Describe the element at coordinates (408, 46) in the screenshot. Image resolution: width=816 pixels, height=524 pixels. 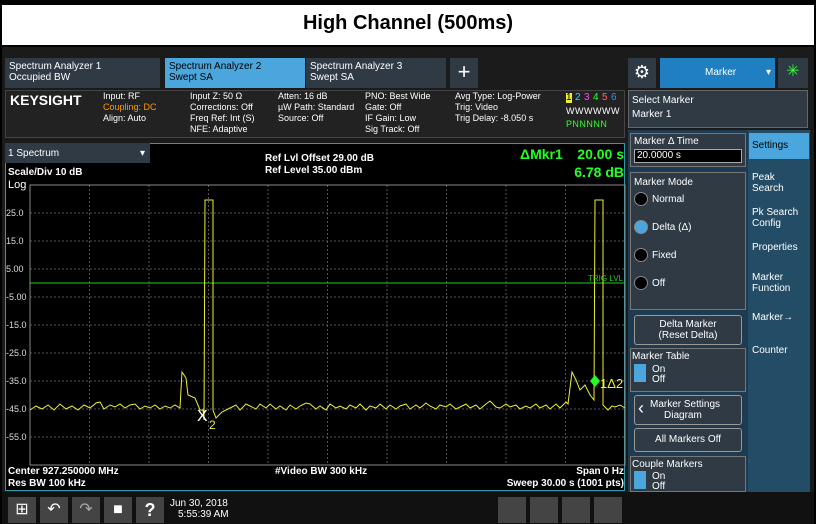
I see `rule` at that location.